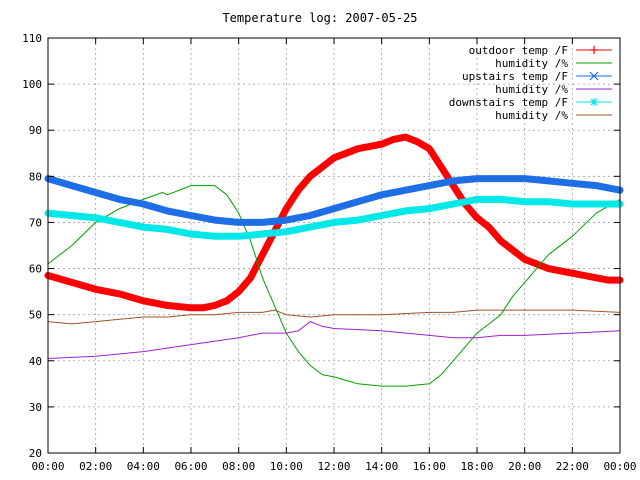  Describe the element at coordinates (319, 18) in the screenshot. I see `chart-title: Temperature log: 2007-05-25` at that location.